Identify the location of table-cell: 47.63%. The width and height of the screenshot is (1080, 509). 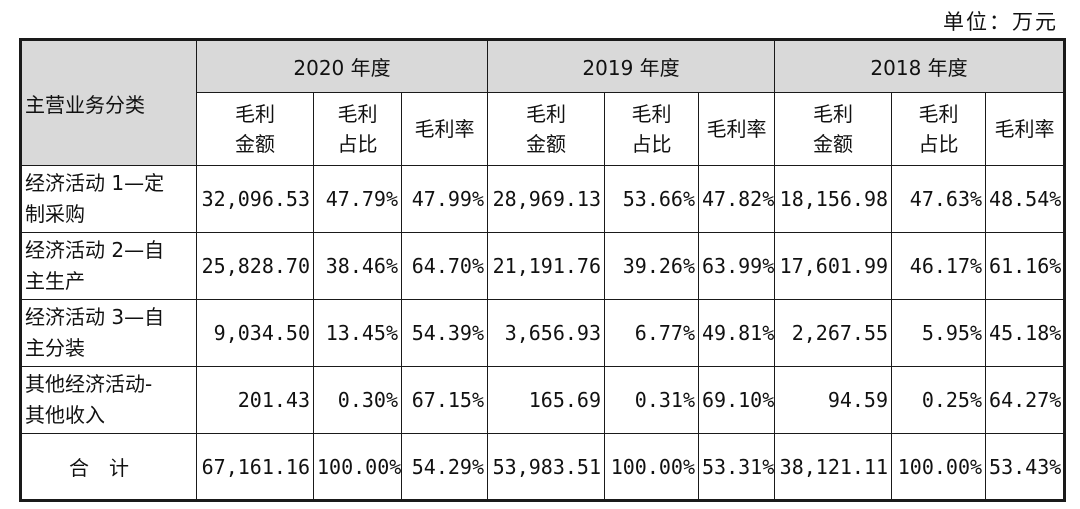
(939, 199).